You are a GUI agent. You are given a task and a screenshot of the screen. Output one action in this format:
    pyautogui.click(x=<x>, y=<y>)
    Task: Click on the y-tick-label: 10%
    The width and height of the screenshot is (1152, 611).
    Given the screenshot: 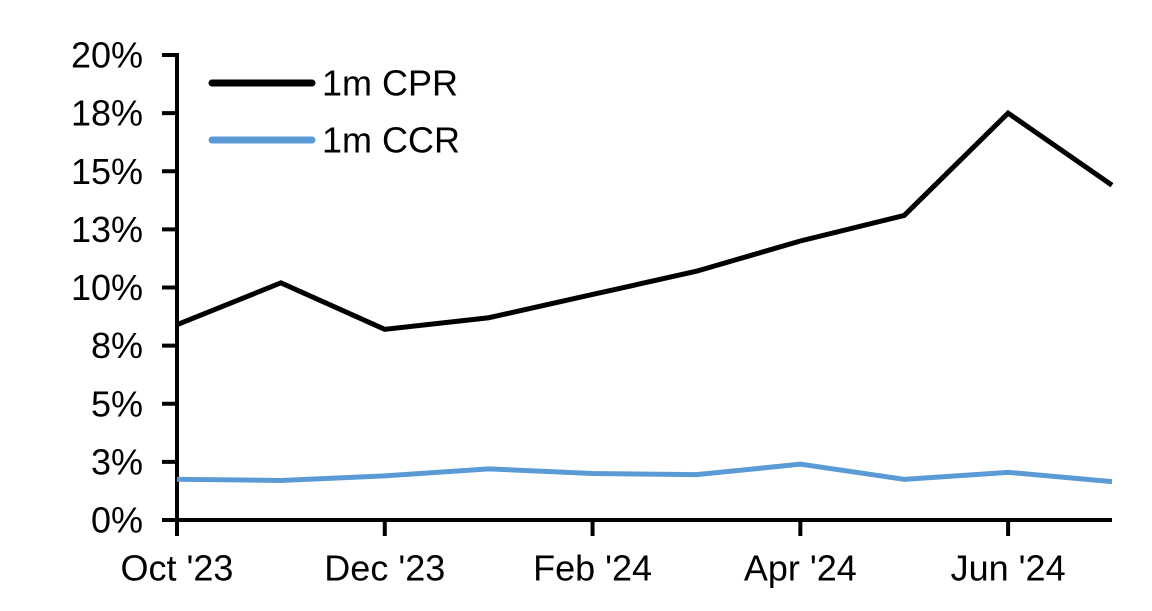 What is the action you would take?
    pyautogui.click(x=107, y=287)
    